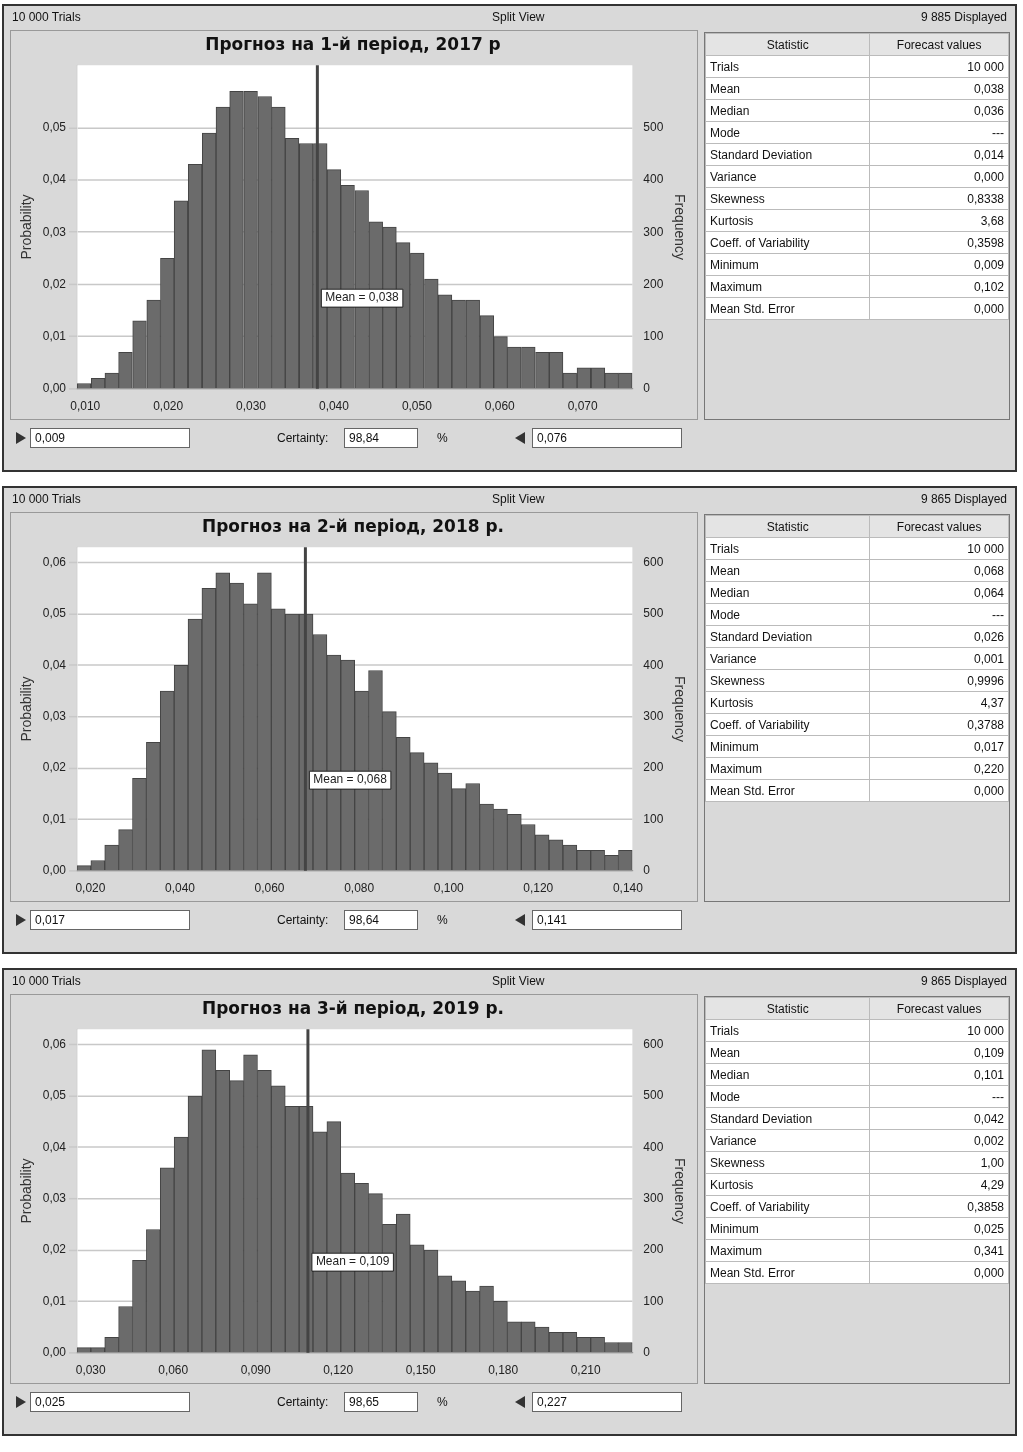 The height and width of the screenshot is (1452, 1023). I want to click on text: 98,84, so click(381, 438).